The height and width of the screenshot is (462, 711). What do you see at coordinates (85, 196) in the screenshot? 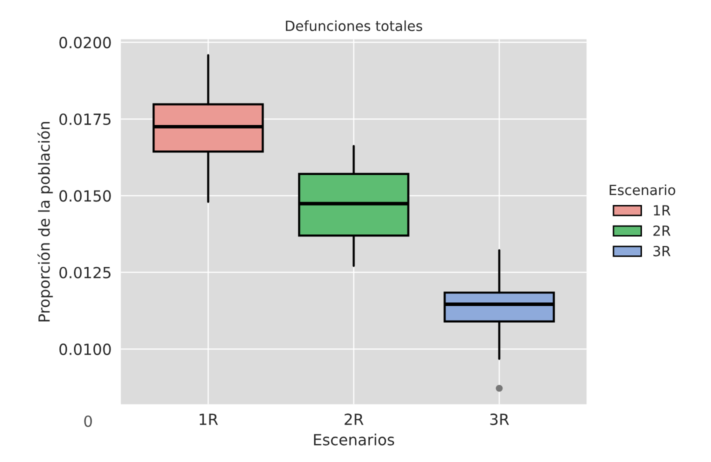
I see `y-tick-label: 0.0150` at bounding box center [85, 196].